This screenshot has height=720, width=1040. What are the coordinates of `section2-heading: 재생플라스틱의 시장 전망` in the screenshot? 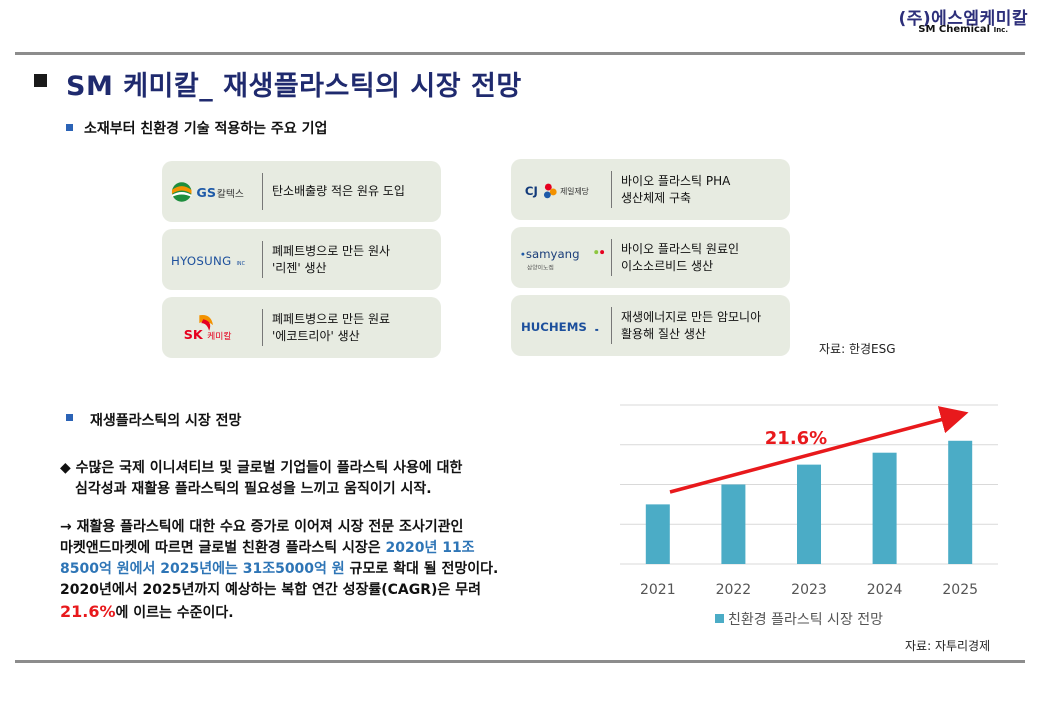 It's located at (166, 421).